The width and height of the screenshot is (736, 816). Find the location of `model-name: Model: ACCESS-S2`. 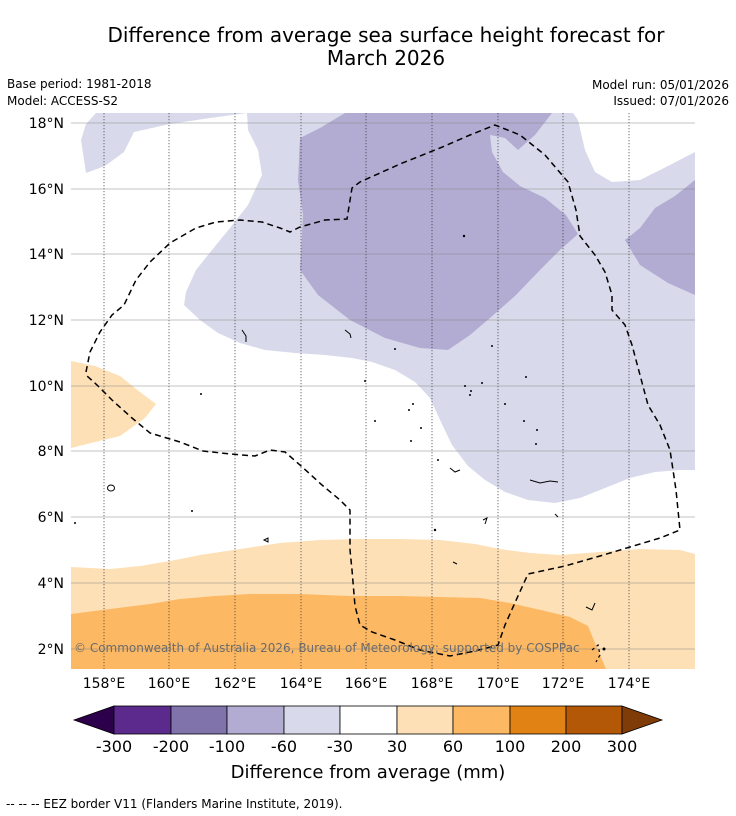

model-name: Model: ACCESS-S2 is located at coordinates (63, 101).